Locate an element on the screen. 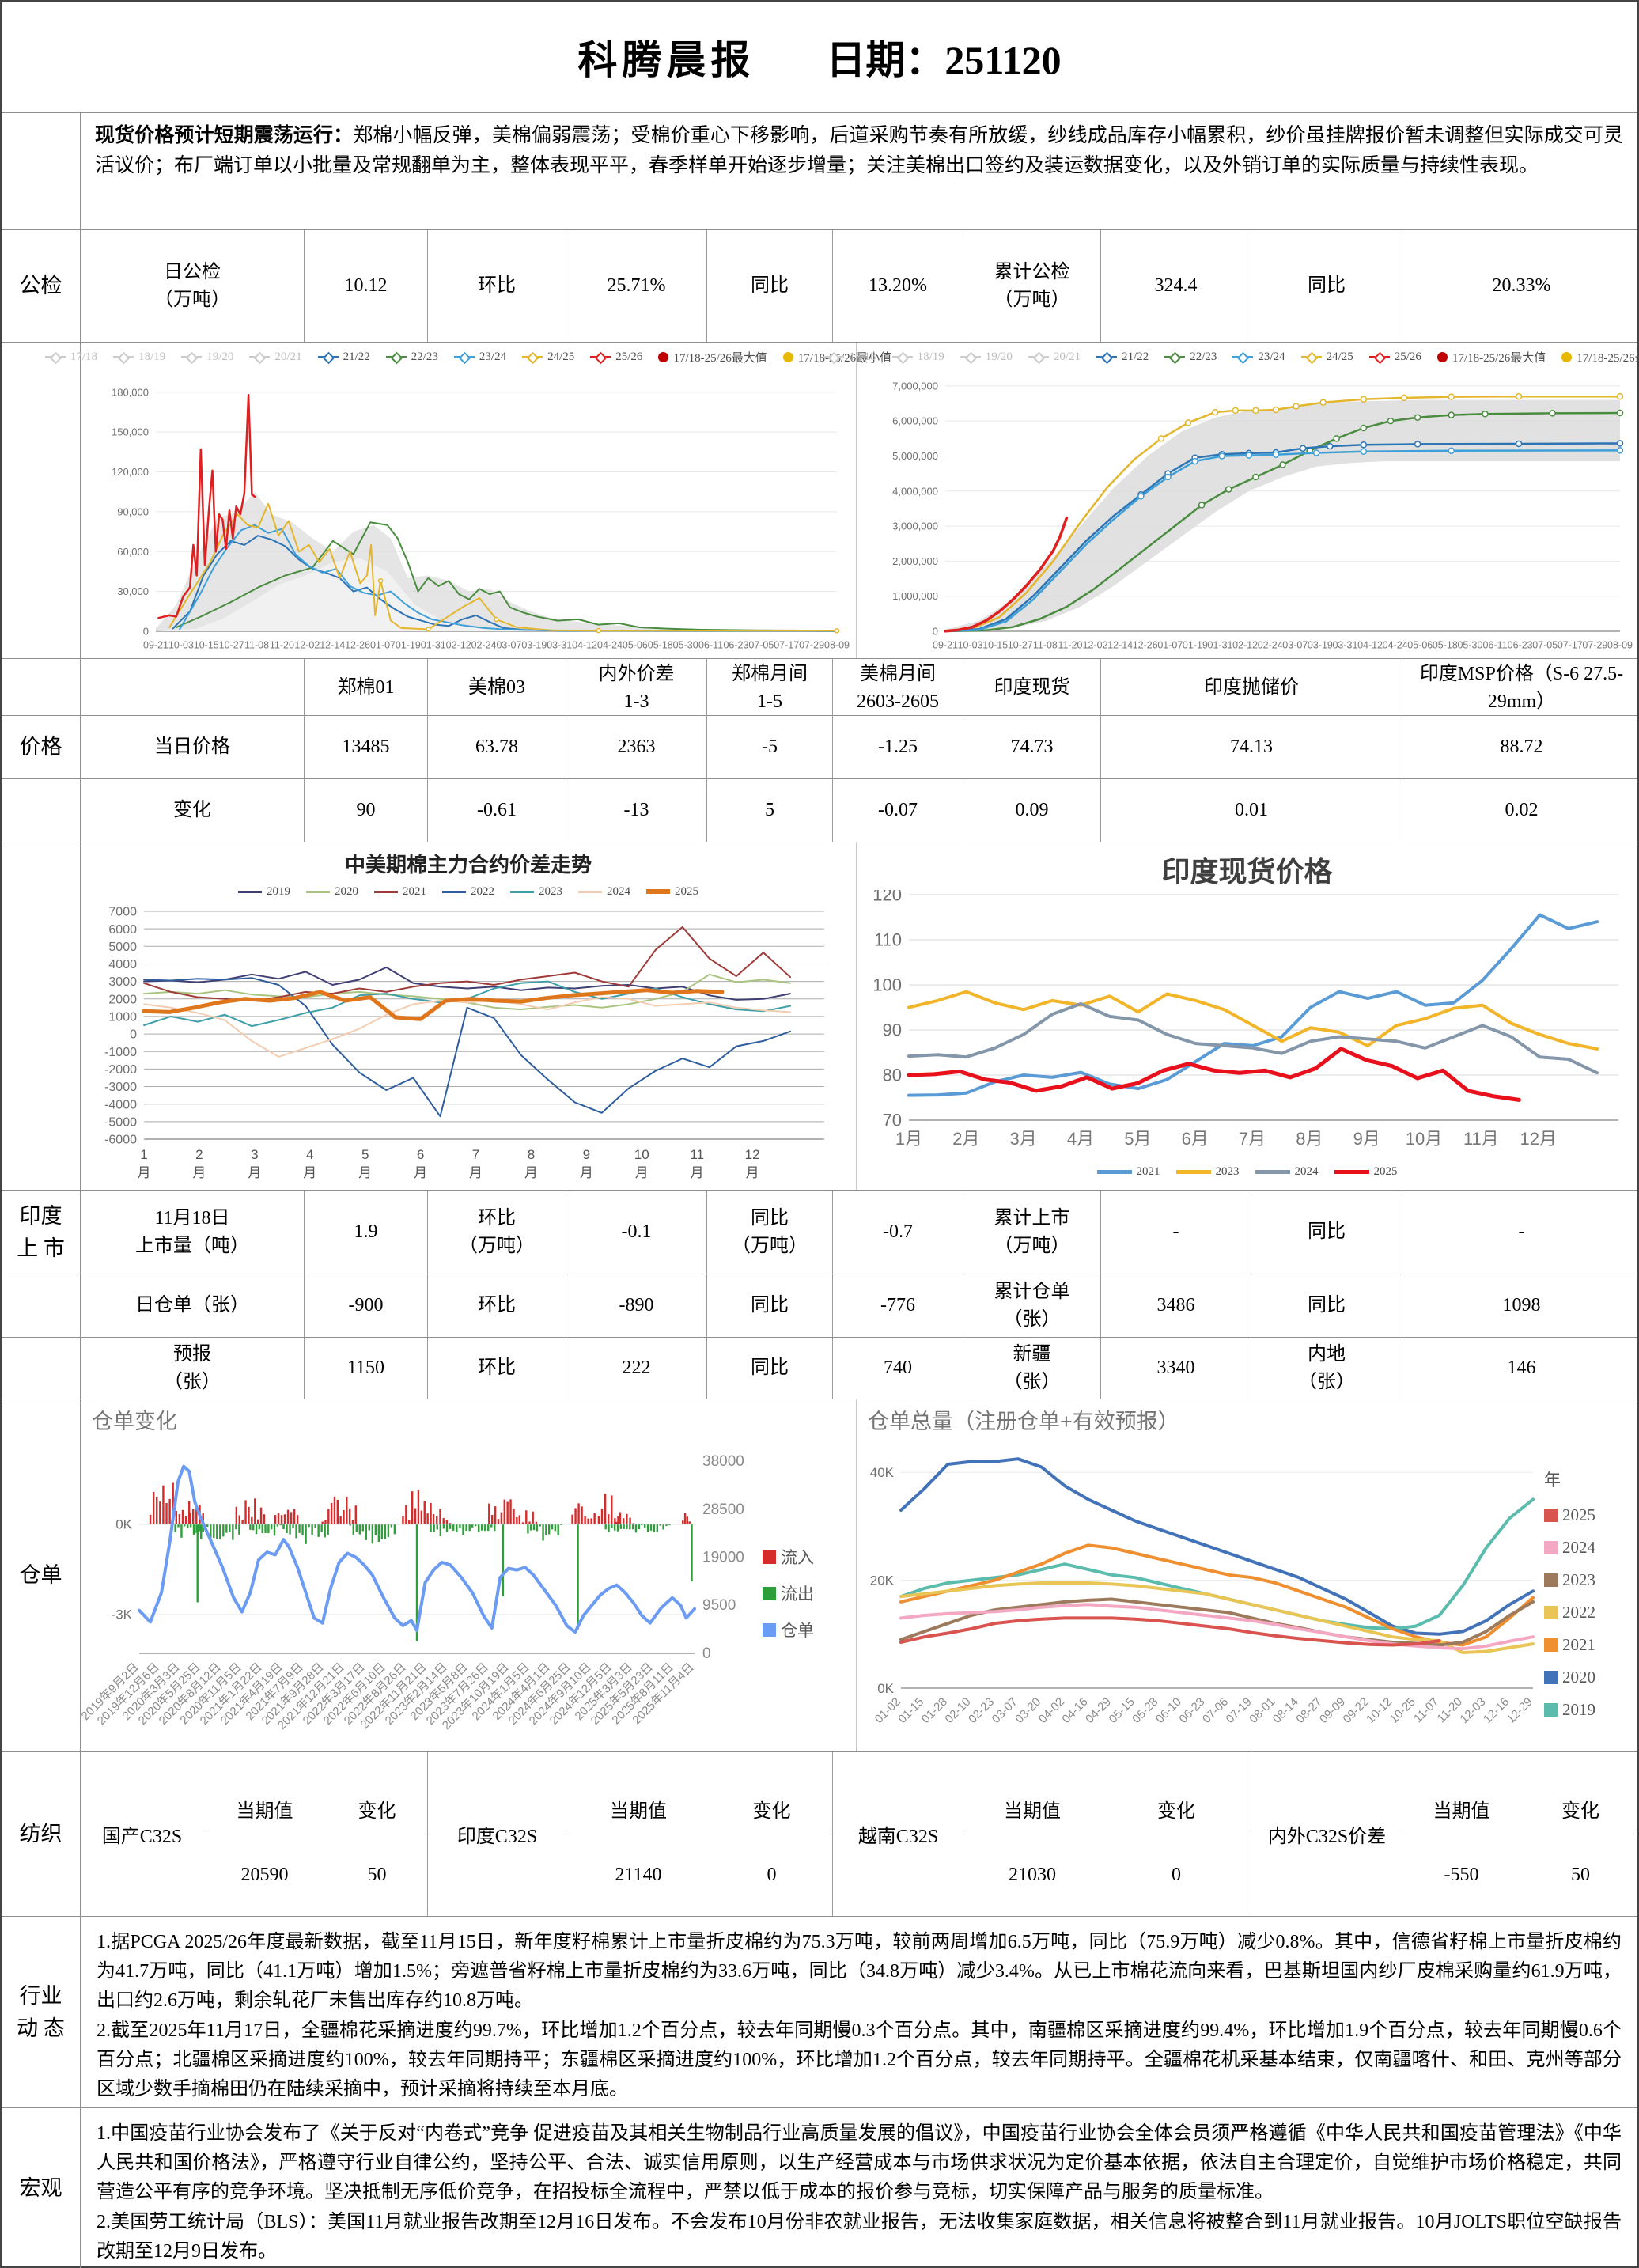  textile-group-india: 印度C32S 当期值 变化 21140 0 is located at coordinates (630, 1834).